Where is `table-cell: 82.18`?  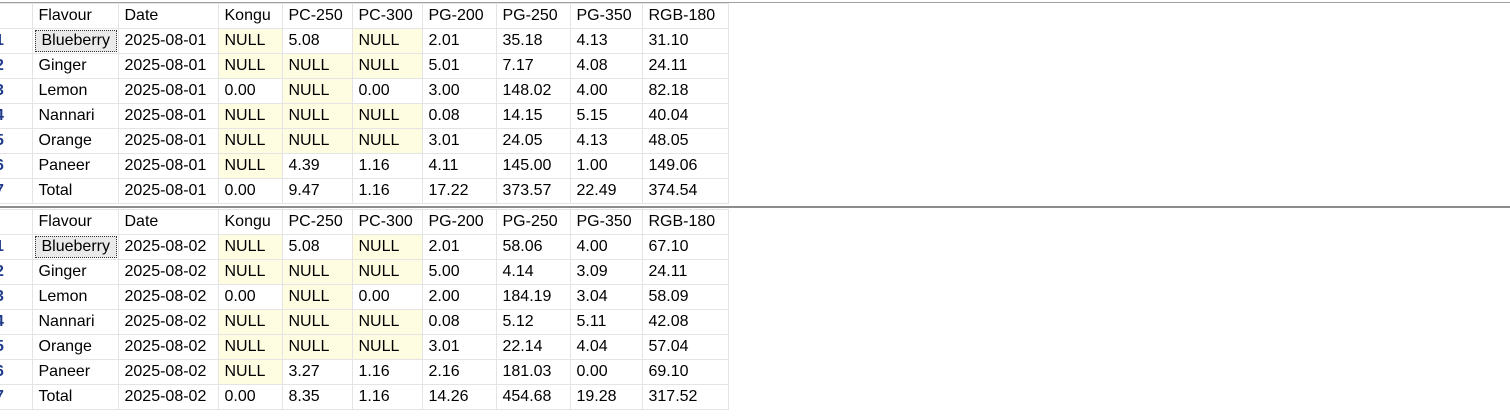 table-cell: 82.18 is located at coordinates (685, 91).